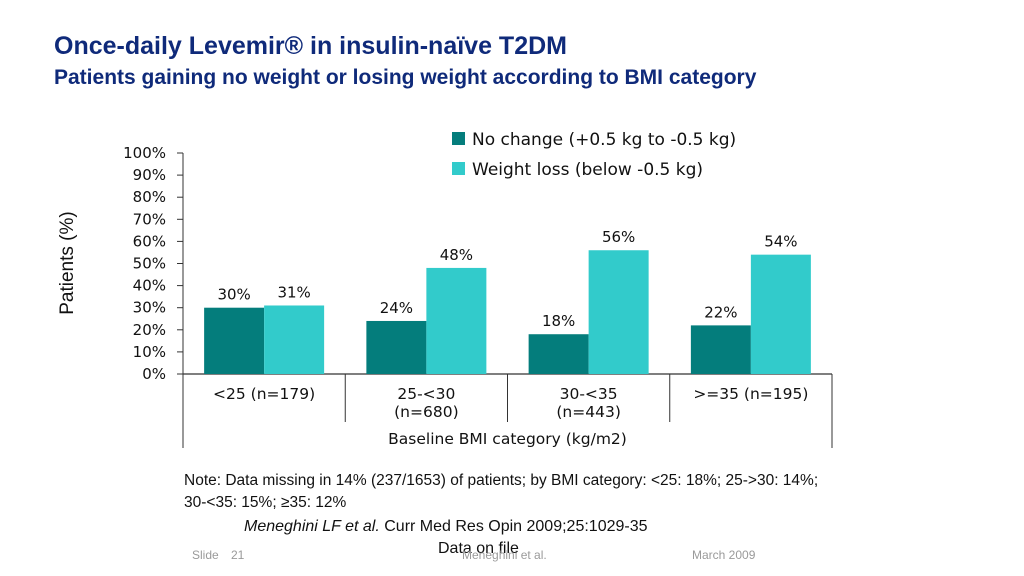 The image size is (1024, 576). I want to click on y-tick-label: 100%, so click(144, 153).